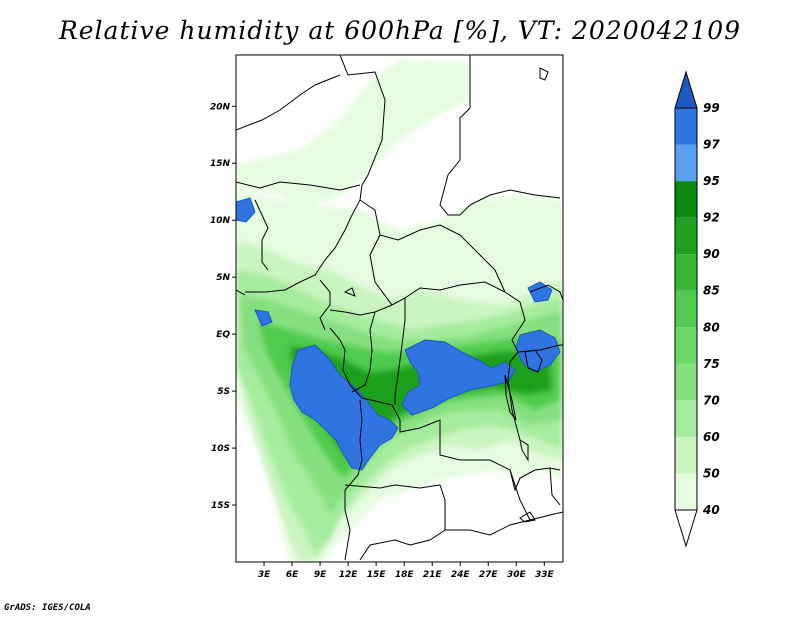  What do you see at coordinates (711, 218) in the screenshot?
I see `colorbar-label: 92` at bounding box center [711, 218].